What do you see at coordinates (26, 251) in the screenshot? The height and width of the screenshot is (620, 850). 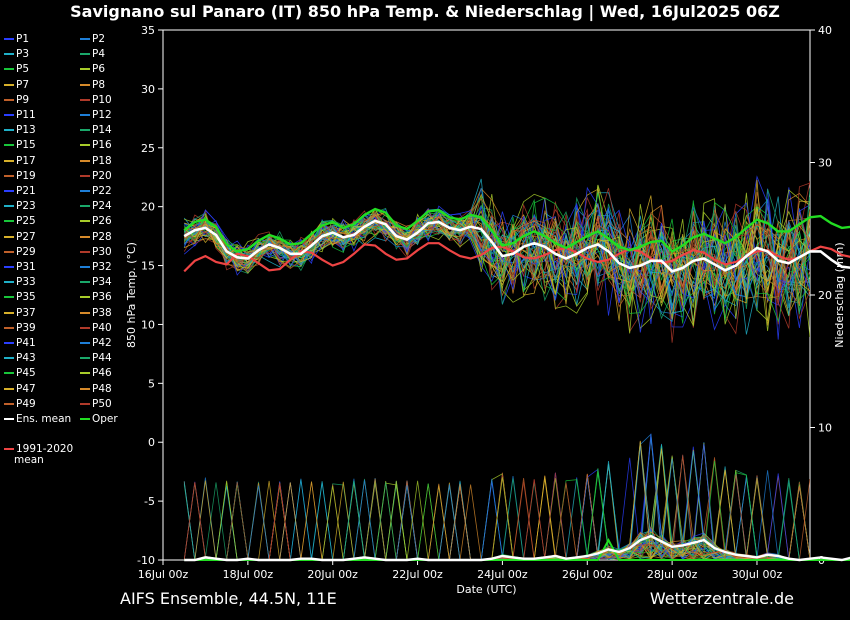 I see `legend-label: P29` at bounding box center [26, 251].